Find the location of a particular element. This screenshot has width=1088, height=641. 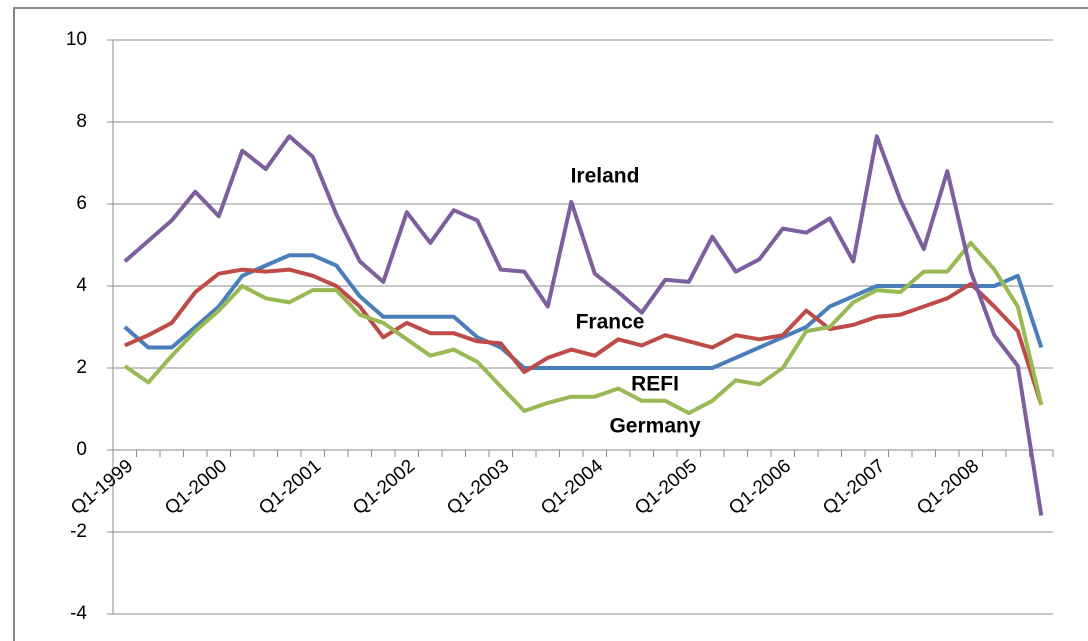

y-tick-label: 0 is located at coordinates (81, 449).